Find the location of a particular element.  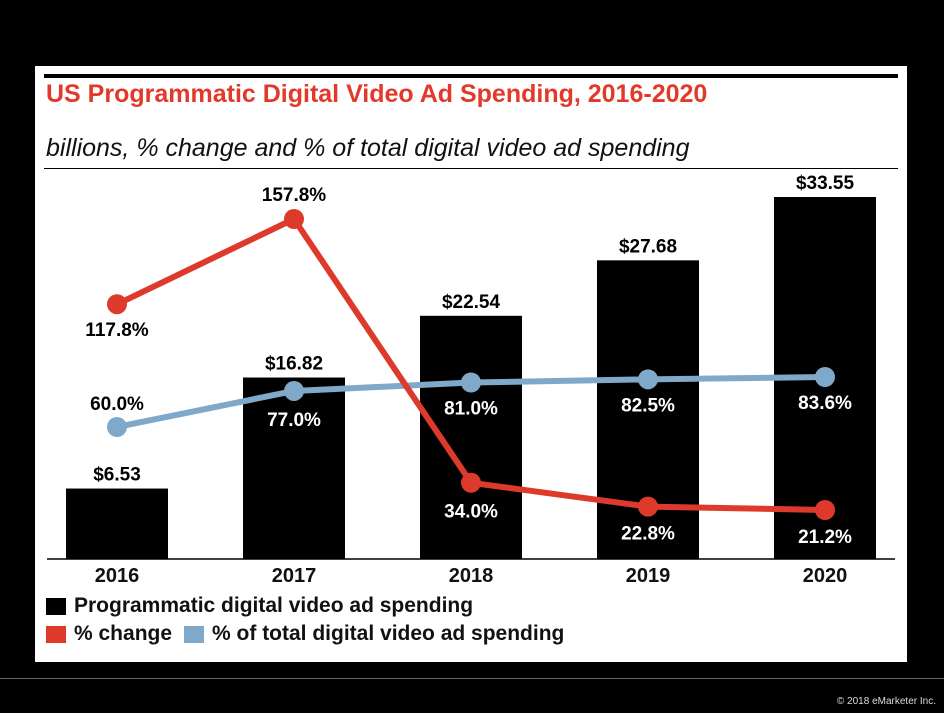

x-tick-label: 2016 is located at coordinates (117, 576).